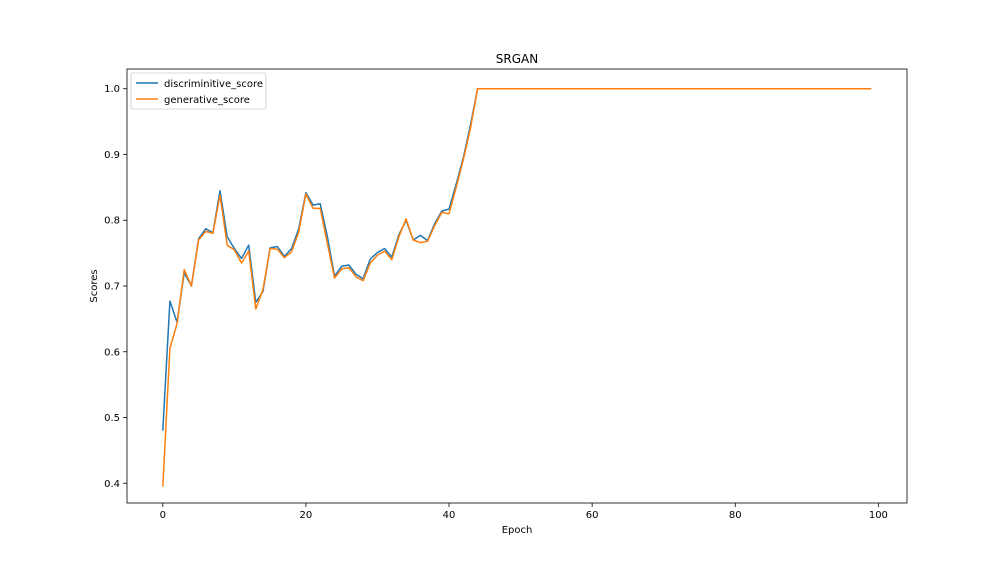 The height and width of the screenshot is (576, 1008). Describe the element at coordinates (524, 512) in the screenshot. I see `x-axis-ticks: 0 20 40 60 80 100` at that location.